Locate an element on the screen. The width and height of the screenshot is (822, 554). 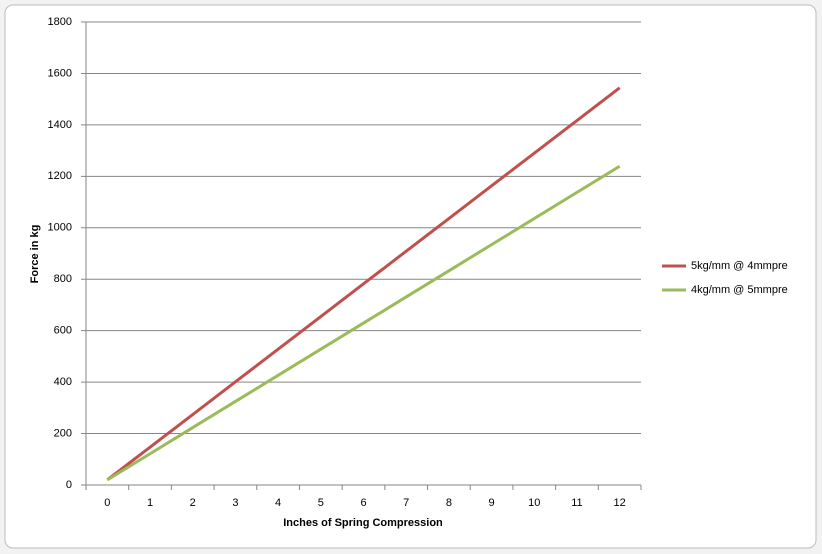
x-tick-label: 8 is located at coordinates (449, 503).